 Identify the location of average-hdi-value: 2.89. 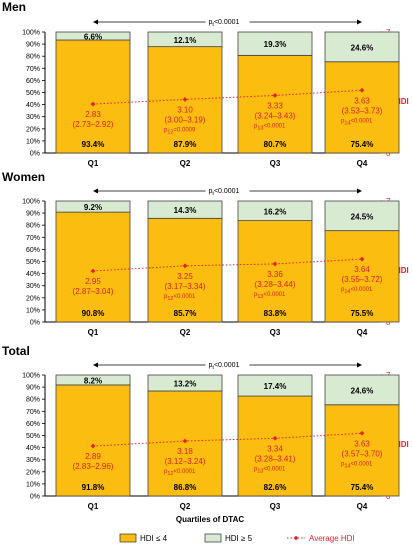
(93, 456).